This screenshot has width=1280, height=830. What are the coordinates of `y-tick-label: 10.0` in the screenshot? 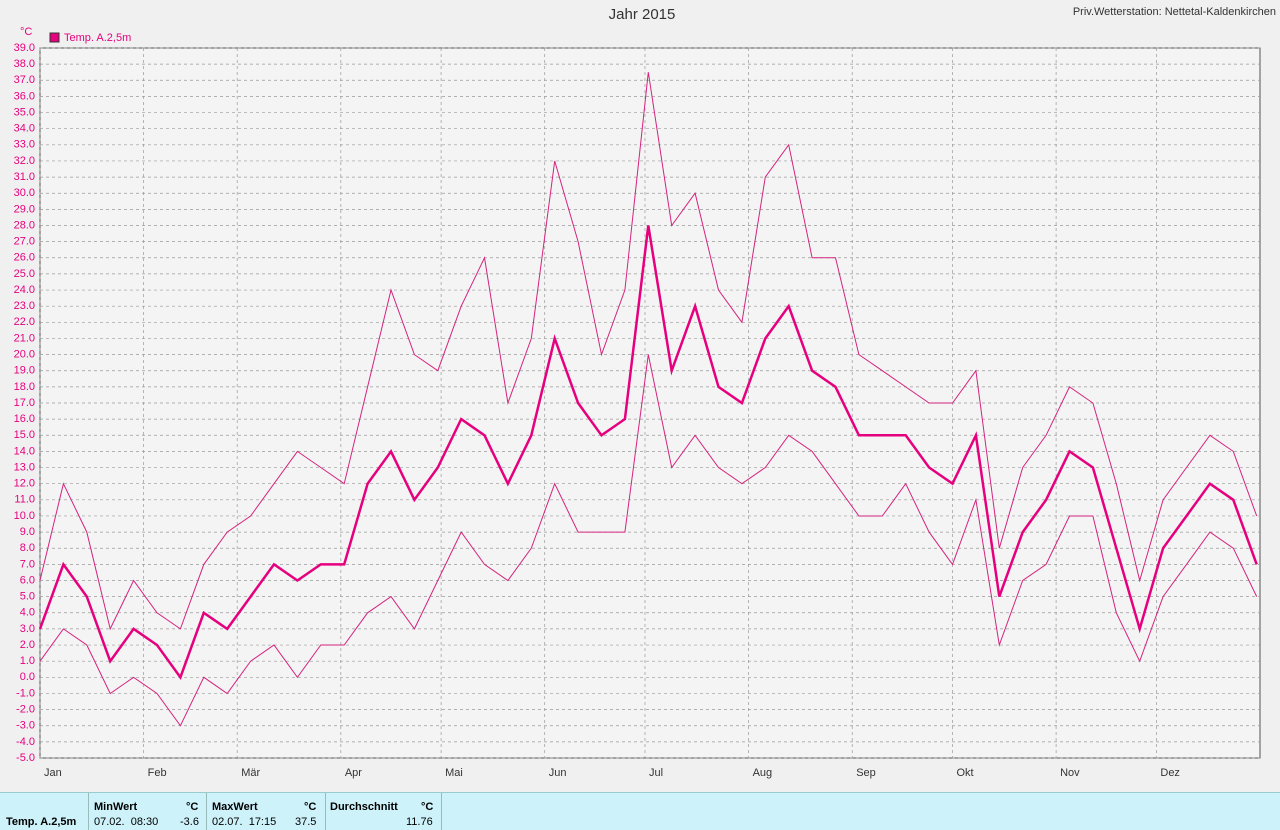 It's located at (24, 516).